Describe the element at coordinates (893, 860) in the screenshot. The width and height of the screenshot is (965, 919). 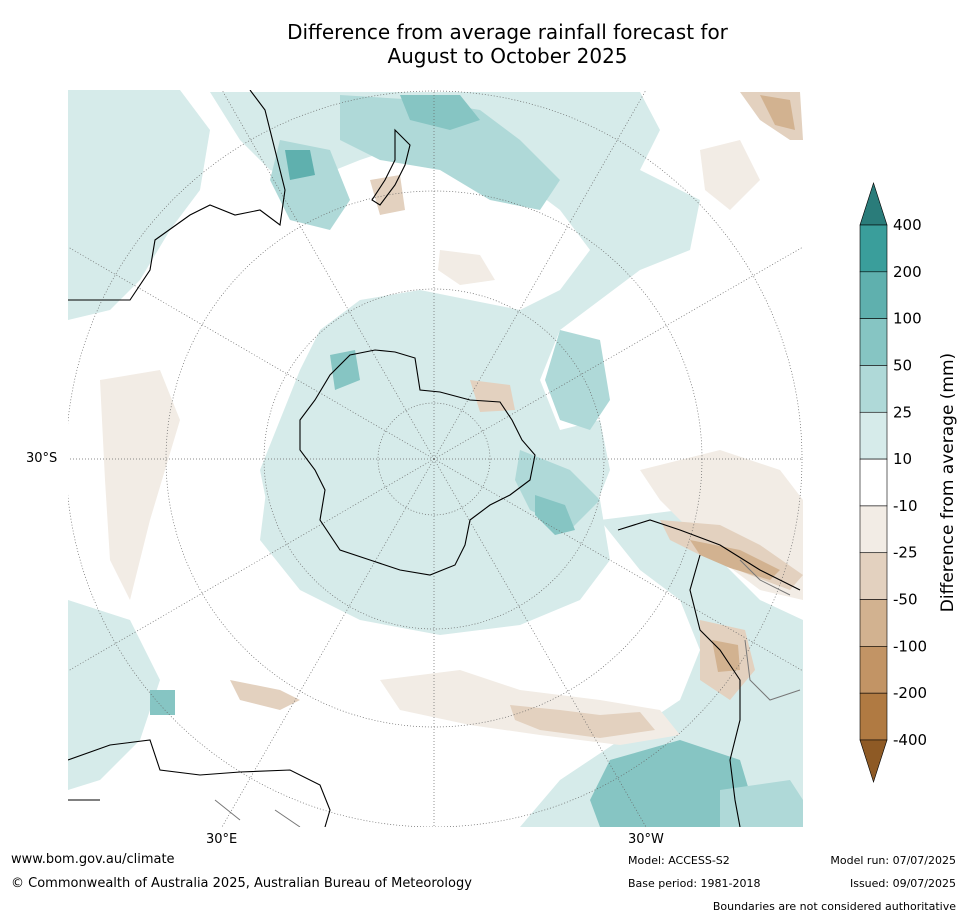
I see `model-run-text: Model run: 07/07/2025` at that location.